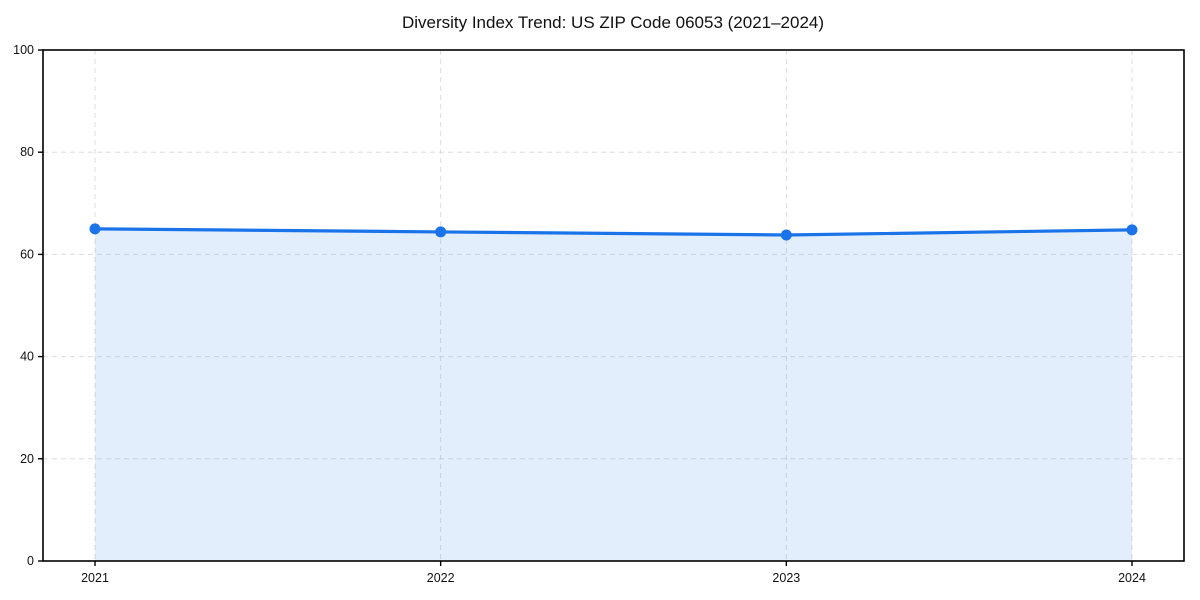 The image size is (1200, 600). Describe the element at coordinates (30, 561) in the screenshot. I see `y-tick-label: 0` at that location.